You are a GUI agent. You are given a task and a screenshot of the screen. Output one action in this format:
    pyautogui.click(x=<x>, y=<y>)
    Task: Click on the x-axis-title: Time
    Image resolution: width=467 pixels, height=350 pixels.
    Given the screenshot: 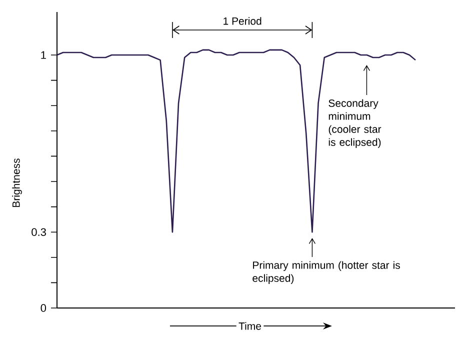 What is the action you would take?
    pyautogui.click(x=249, y=326)
    